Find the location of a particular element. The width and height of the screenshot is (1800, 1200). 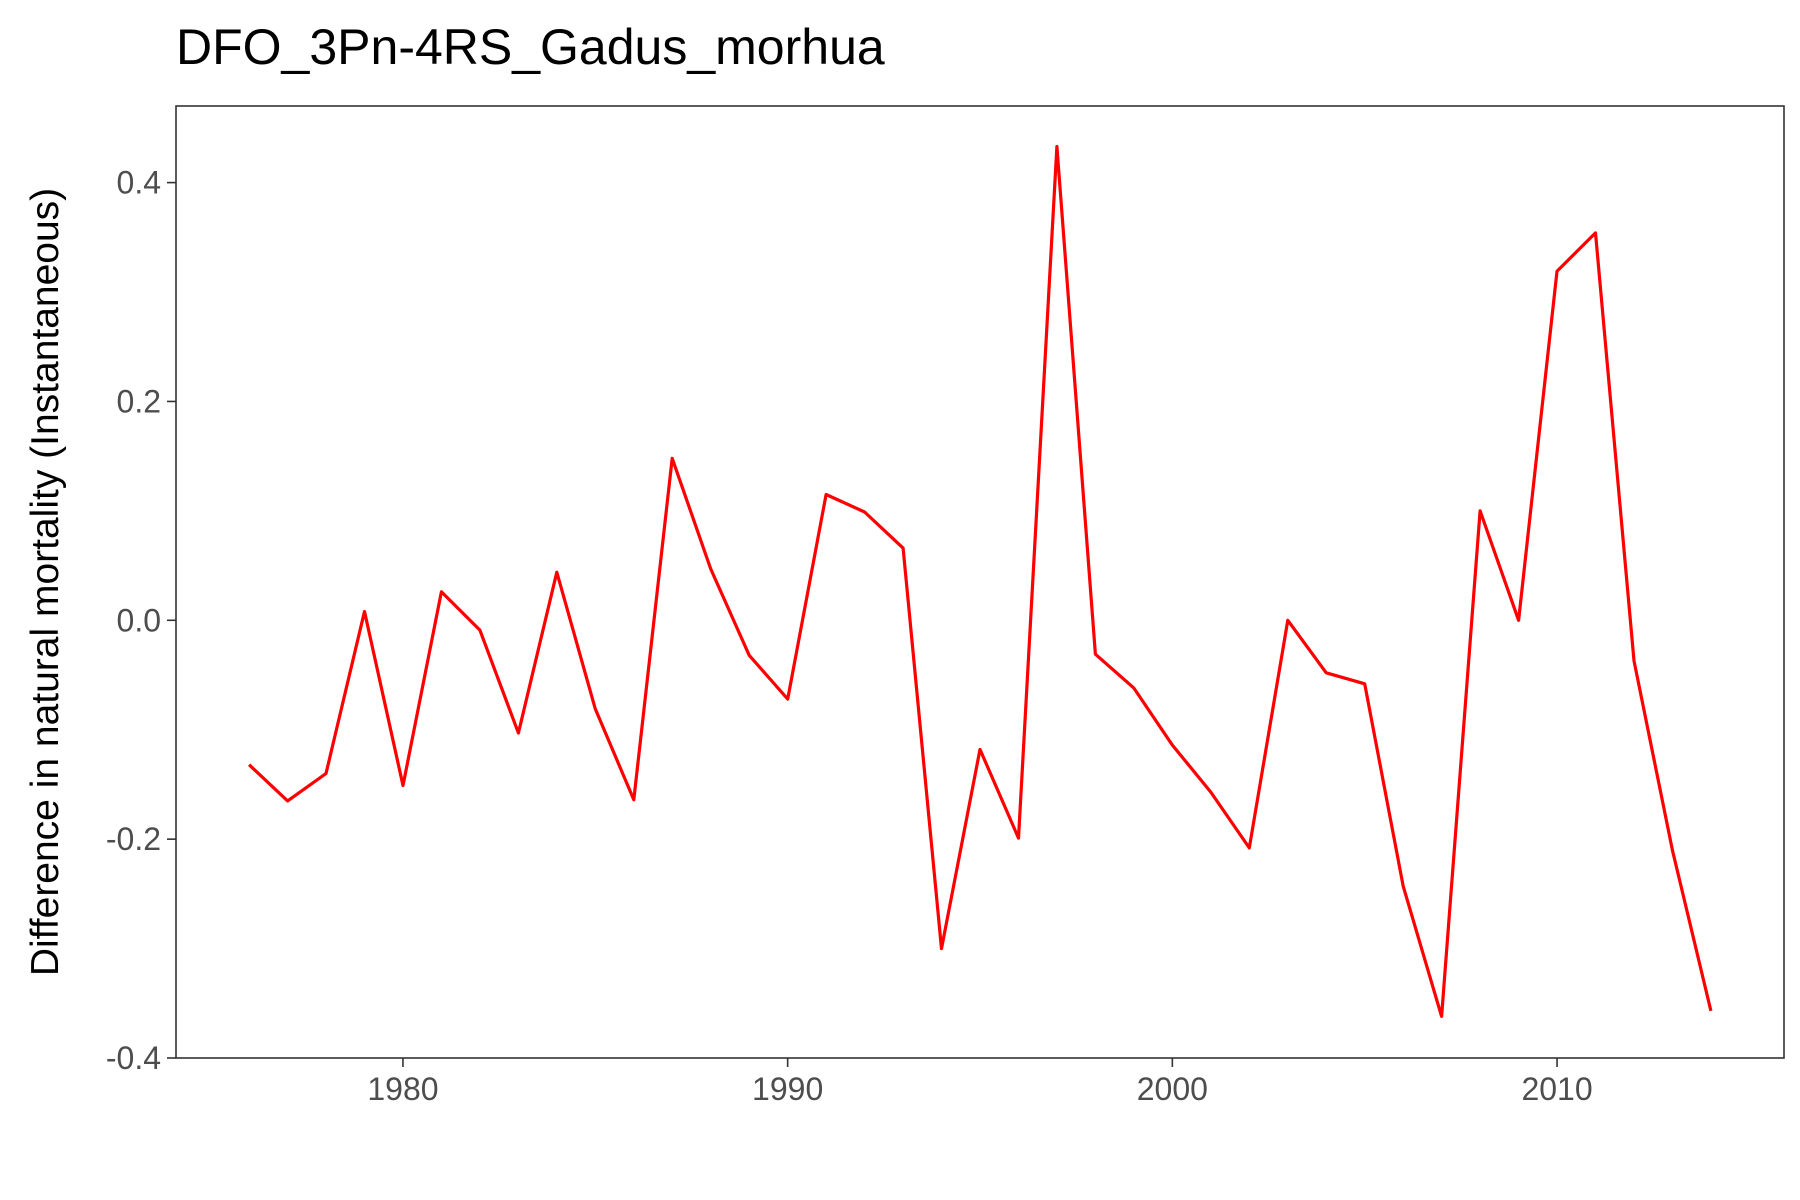

y-tick-label: 0.0 is located at coordinates (139, 620).